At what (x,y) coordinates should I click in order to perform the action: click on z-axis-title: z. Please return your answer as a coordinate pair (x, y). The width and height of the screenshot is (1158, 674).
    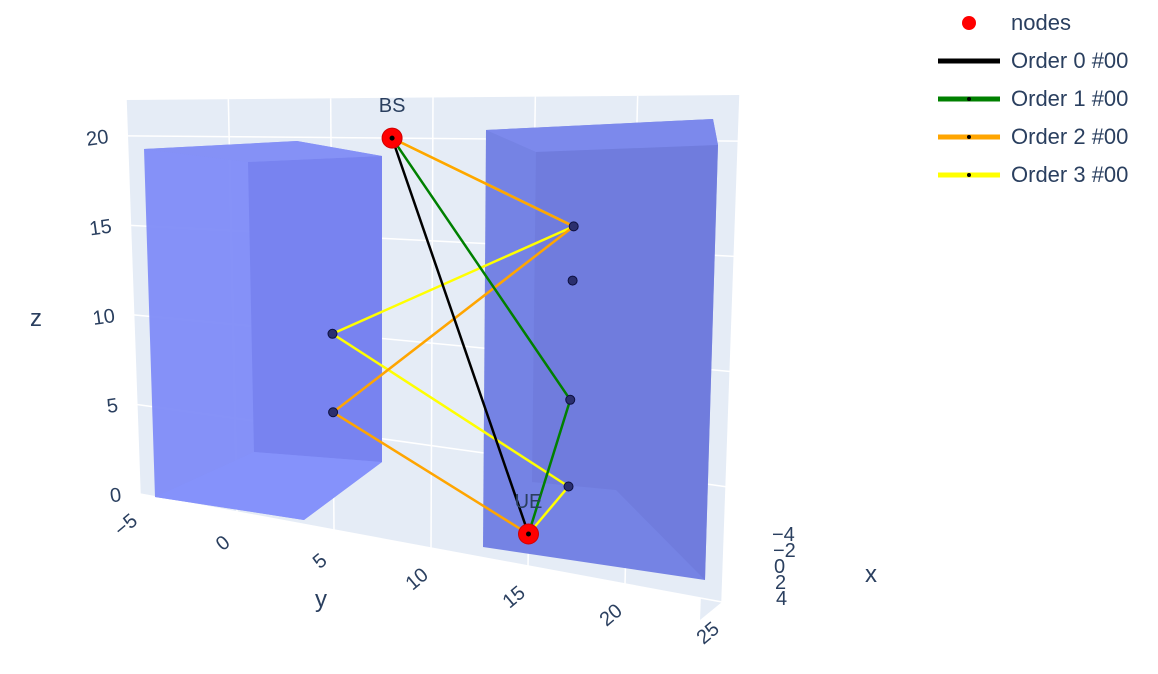
    Looking at the image, I should click on (36, 318).